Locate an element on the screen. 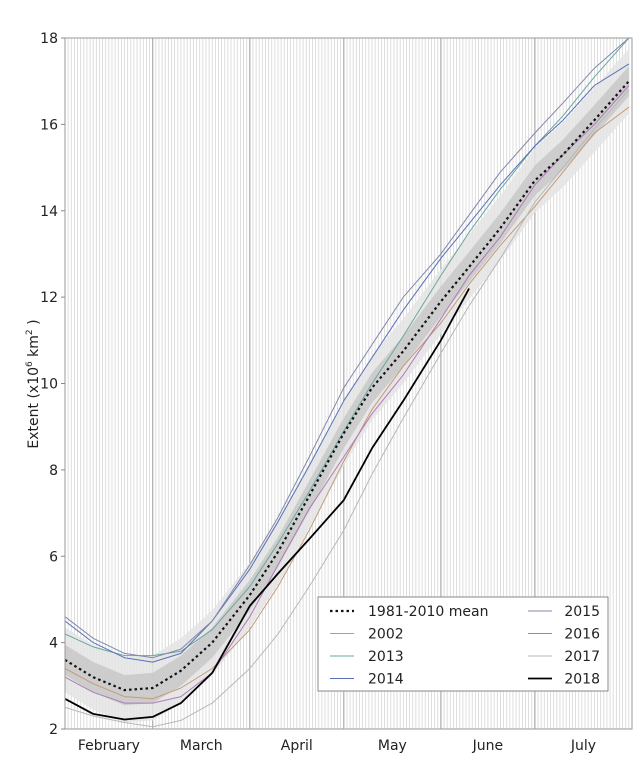 This screenshot has height=772, width=640. legend-label: 2013 is located at coordinates (386, 657).